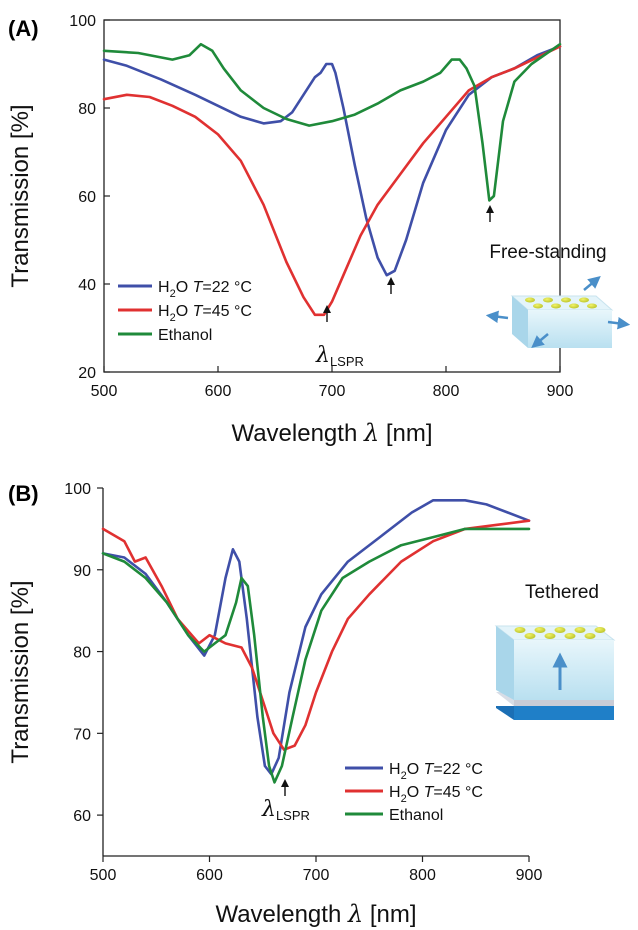 The width and height of the screenshot is (638, 930). What do you see at coordinates (331, 433) in the screenshot?
I see `x-axis-title-a: Wavelength λ [nm]` at bounding box center [331, 433].